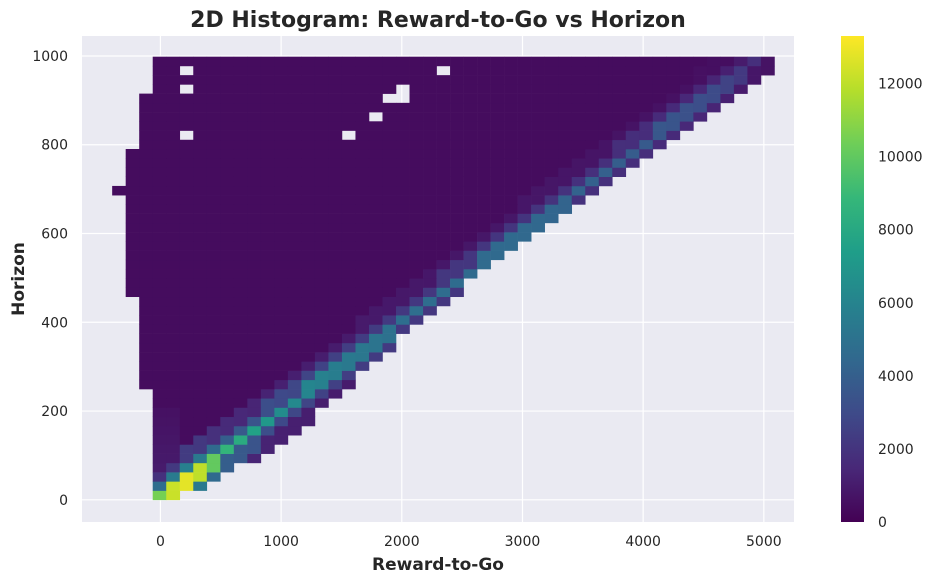 The height and width of the screenshot is (583, 930). Describe the element at coordinates (852, 279) in the screenshot. I see `colorbar` at that location.